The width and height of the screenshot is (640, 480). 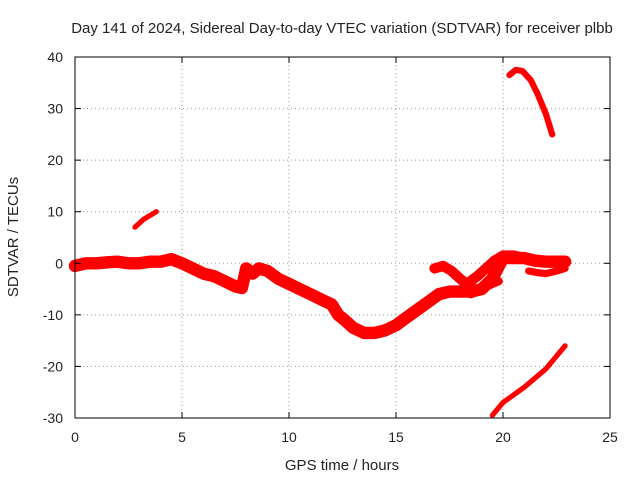 What do you see at coordinates (55, 212) in the screenshot?
I see `y-tick-label: 10` at bounding box center [55, 212].